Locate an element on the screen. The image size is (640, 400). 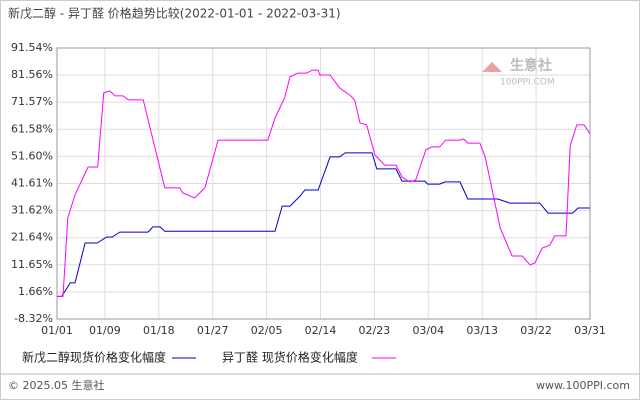
x-tick-label: 03/22 is located at coordinates (536, 330).